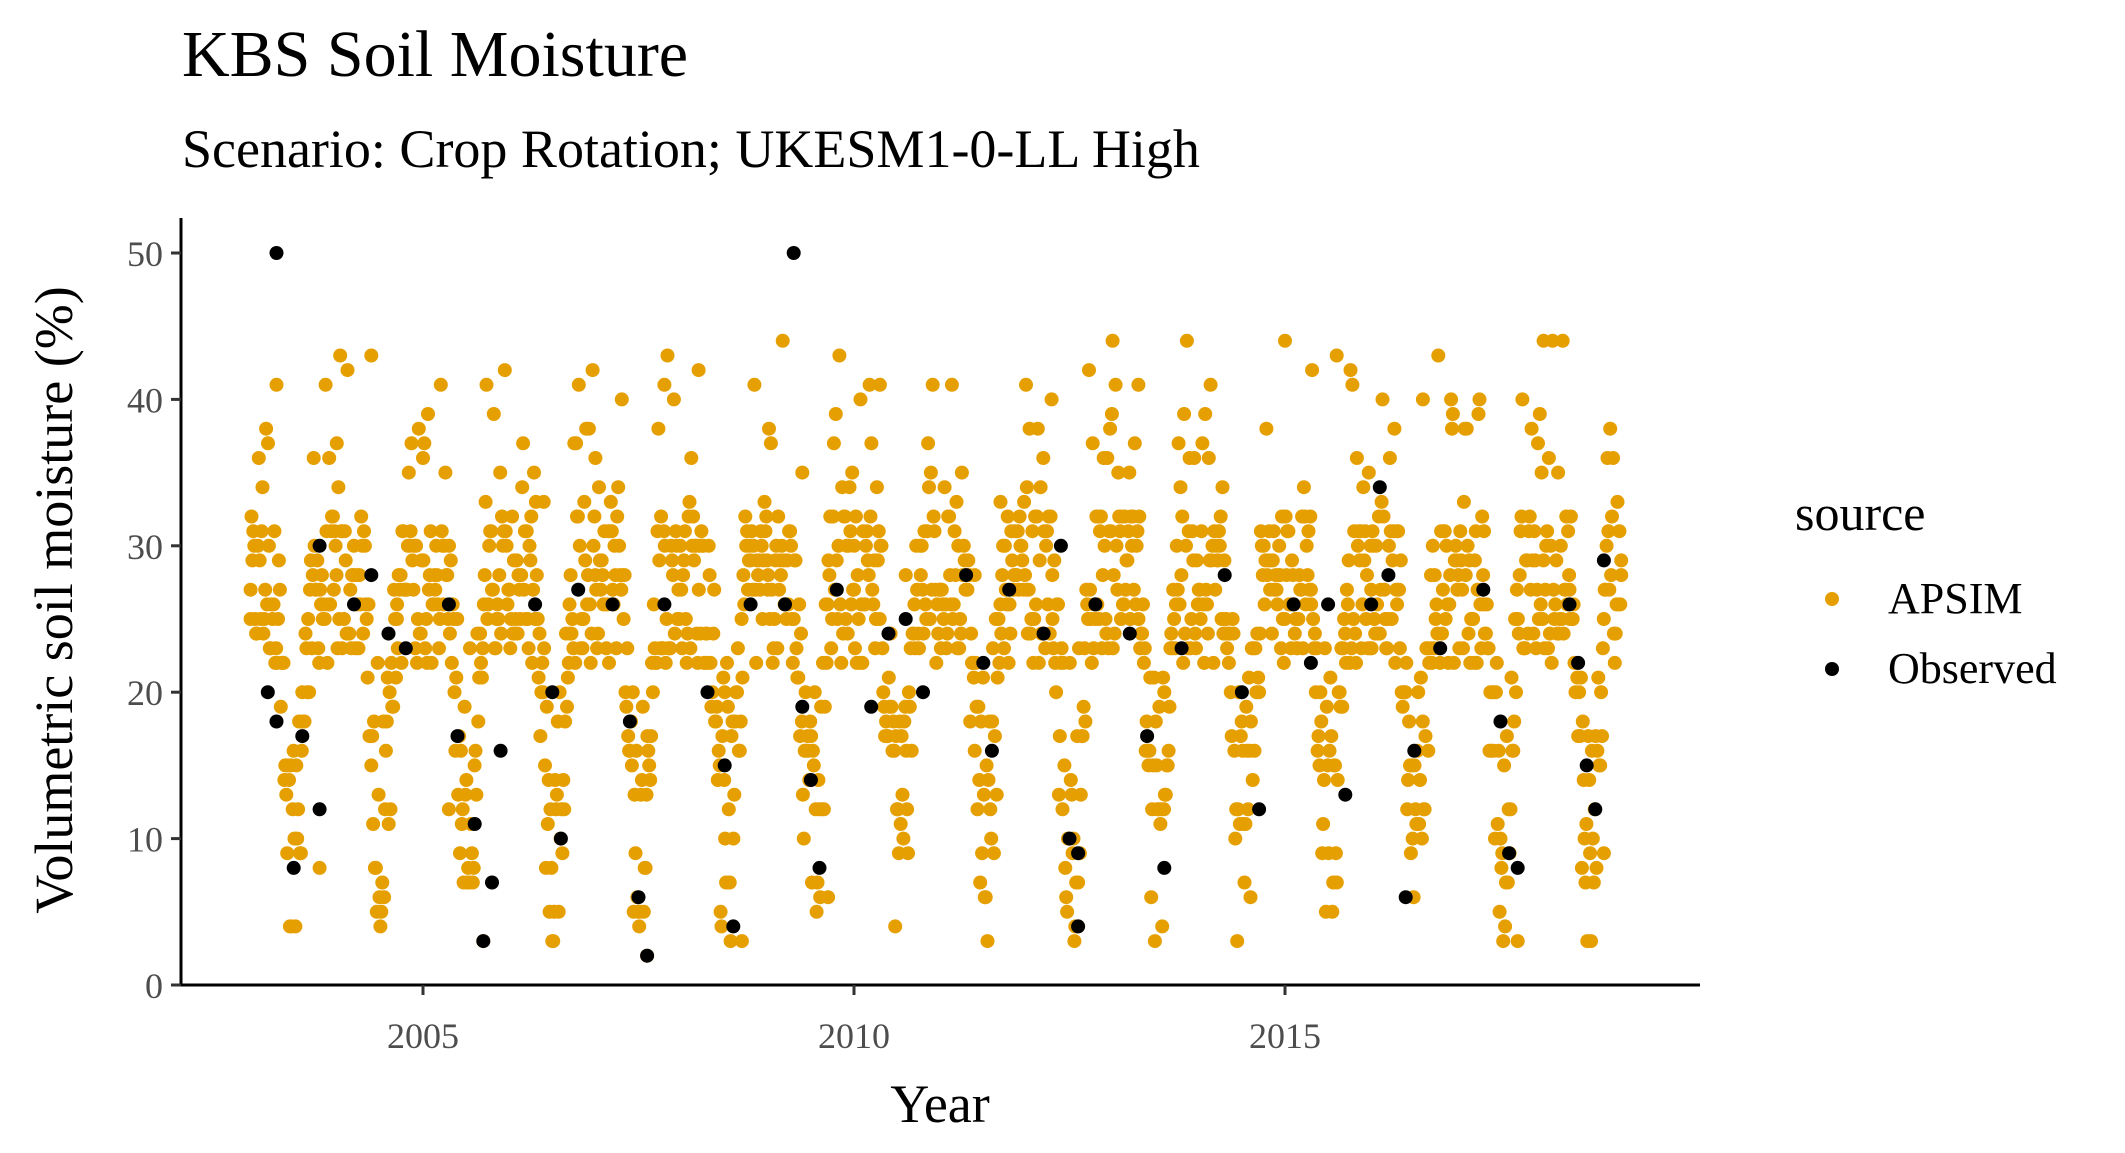 The height and width of the screenshot is (1153, 2125). Describe the element at coordinates (145, 840) in the screenshot. I see `y-tick-label: 10` at that location.